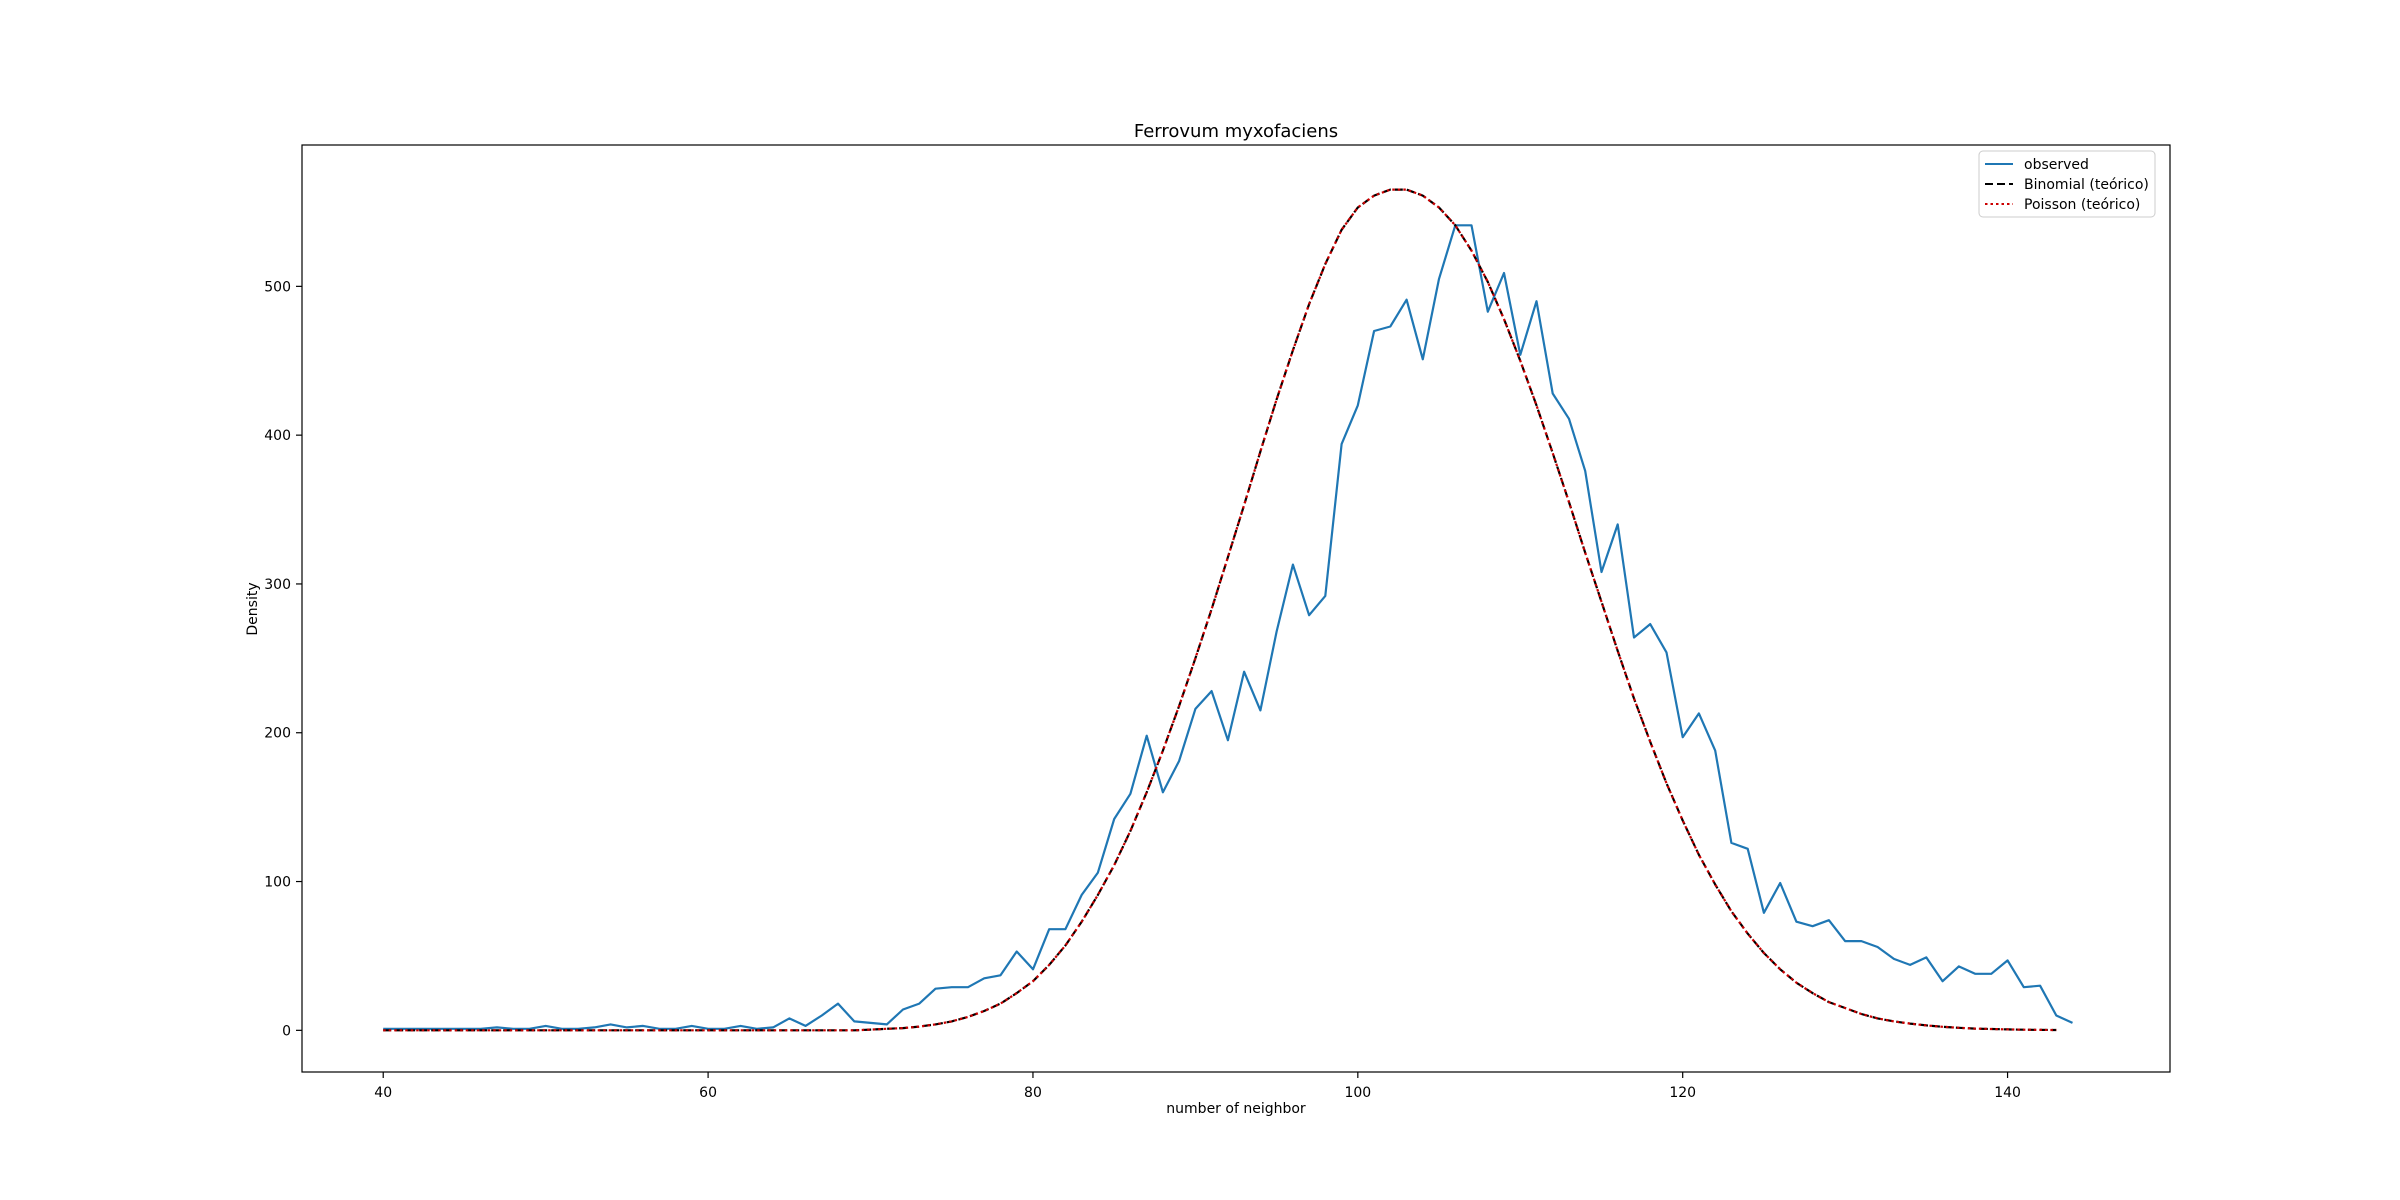  I want to click on legend-label-0: observed, so click(2056, 165).